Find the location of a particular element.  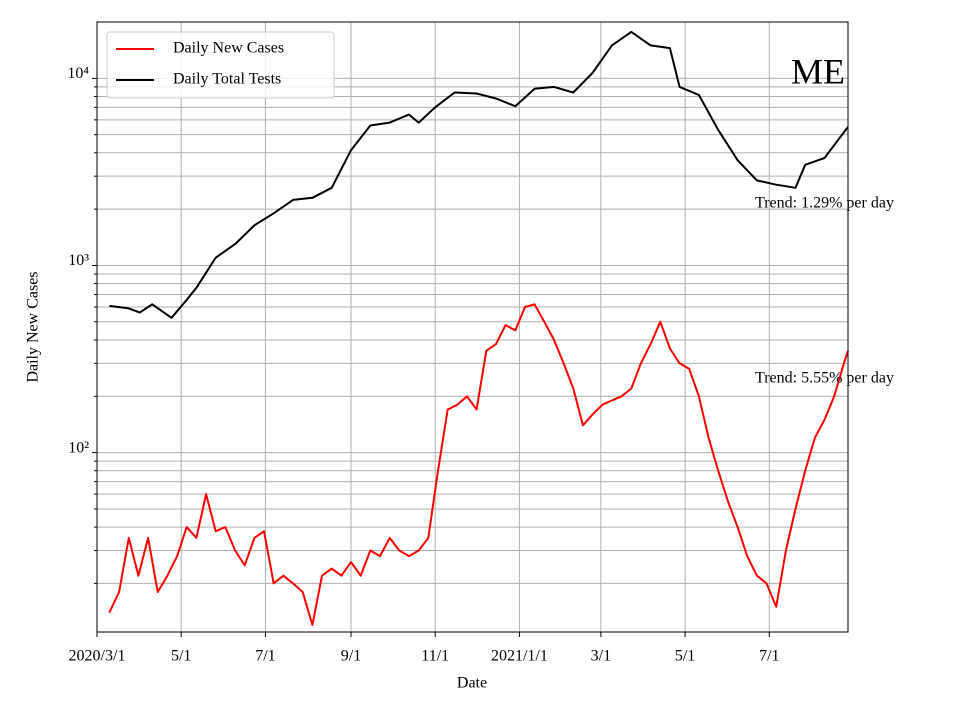

y-tick-label: 10⁴ is located at coordinates (78, 73).